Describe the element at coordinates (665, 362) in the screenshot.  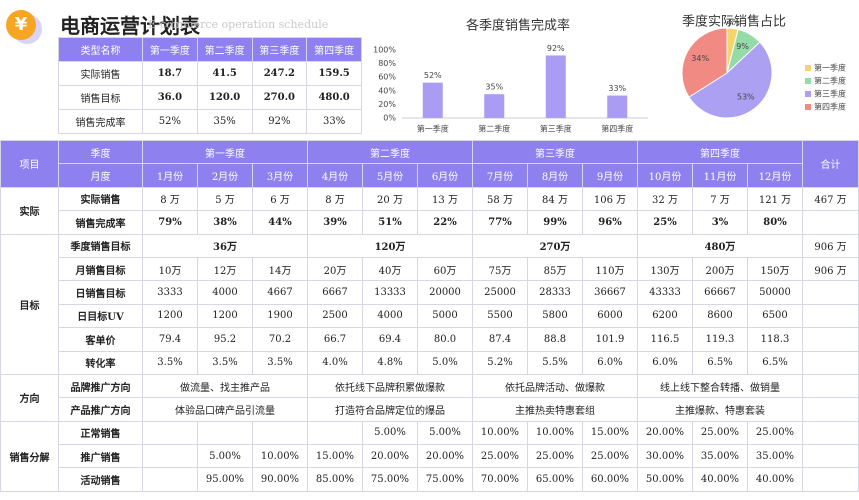
I see `cell: 6.0%` at that location.